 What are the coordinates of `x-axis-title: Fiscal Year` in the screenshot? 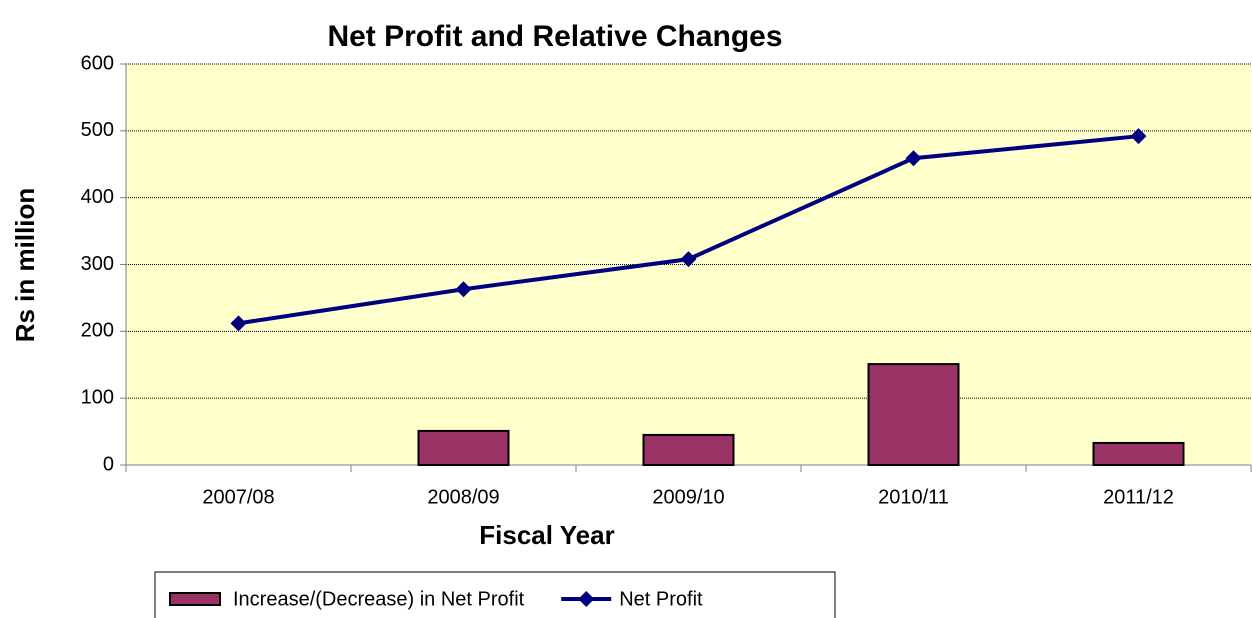 It's located at (546, 535).